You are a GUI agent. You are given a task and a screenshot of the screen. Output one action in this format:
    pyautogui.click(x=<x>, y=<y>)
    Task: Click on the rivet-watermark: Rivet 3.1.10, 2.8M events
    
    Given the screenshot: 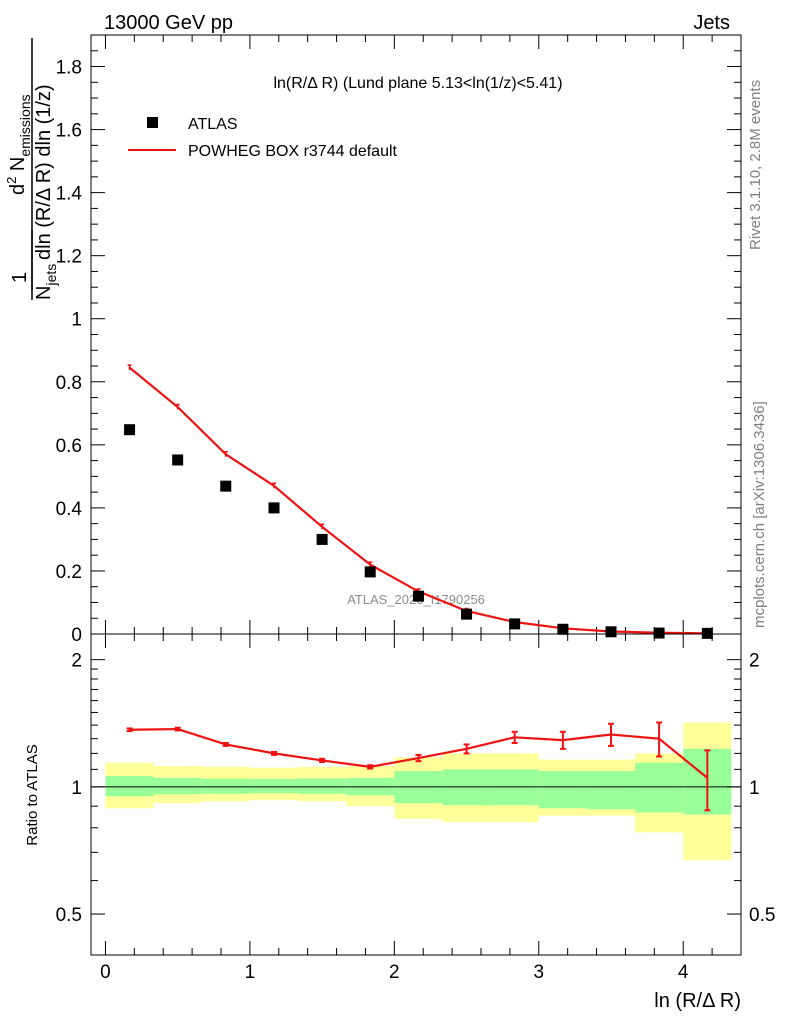 What is the action you would take?
    pyautogui.click(x=755, y=165)
    